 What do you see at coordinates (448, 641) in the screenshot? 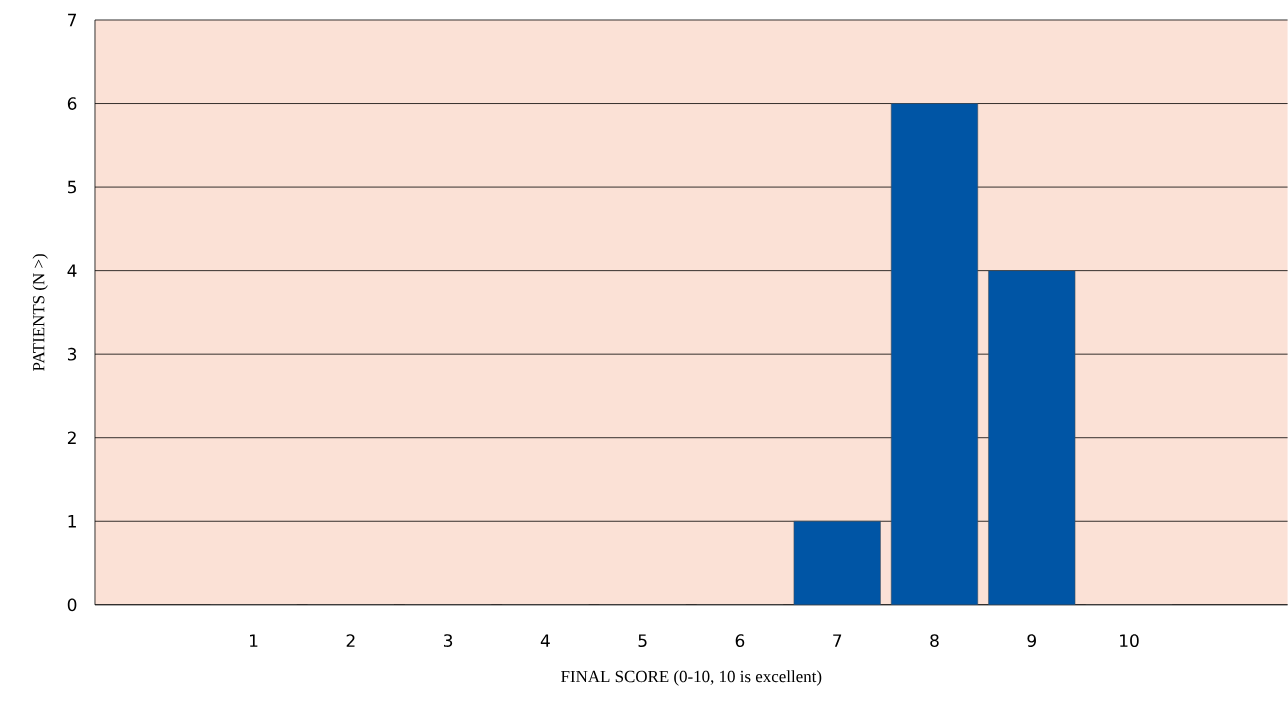
I see `x-tick-label: 3` at bounding box center [448, 641].